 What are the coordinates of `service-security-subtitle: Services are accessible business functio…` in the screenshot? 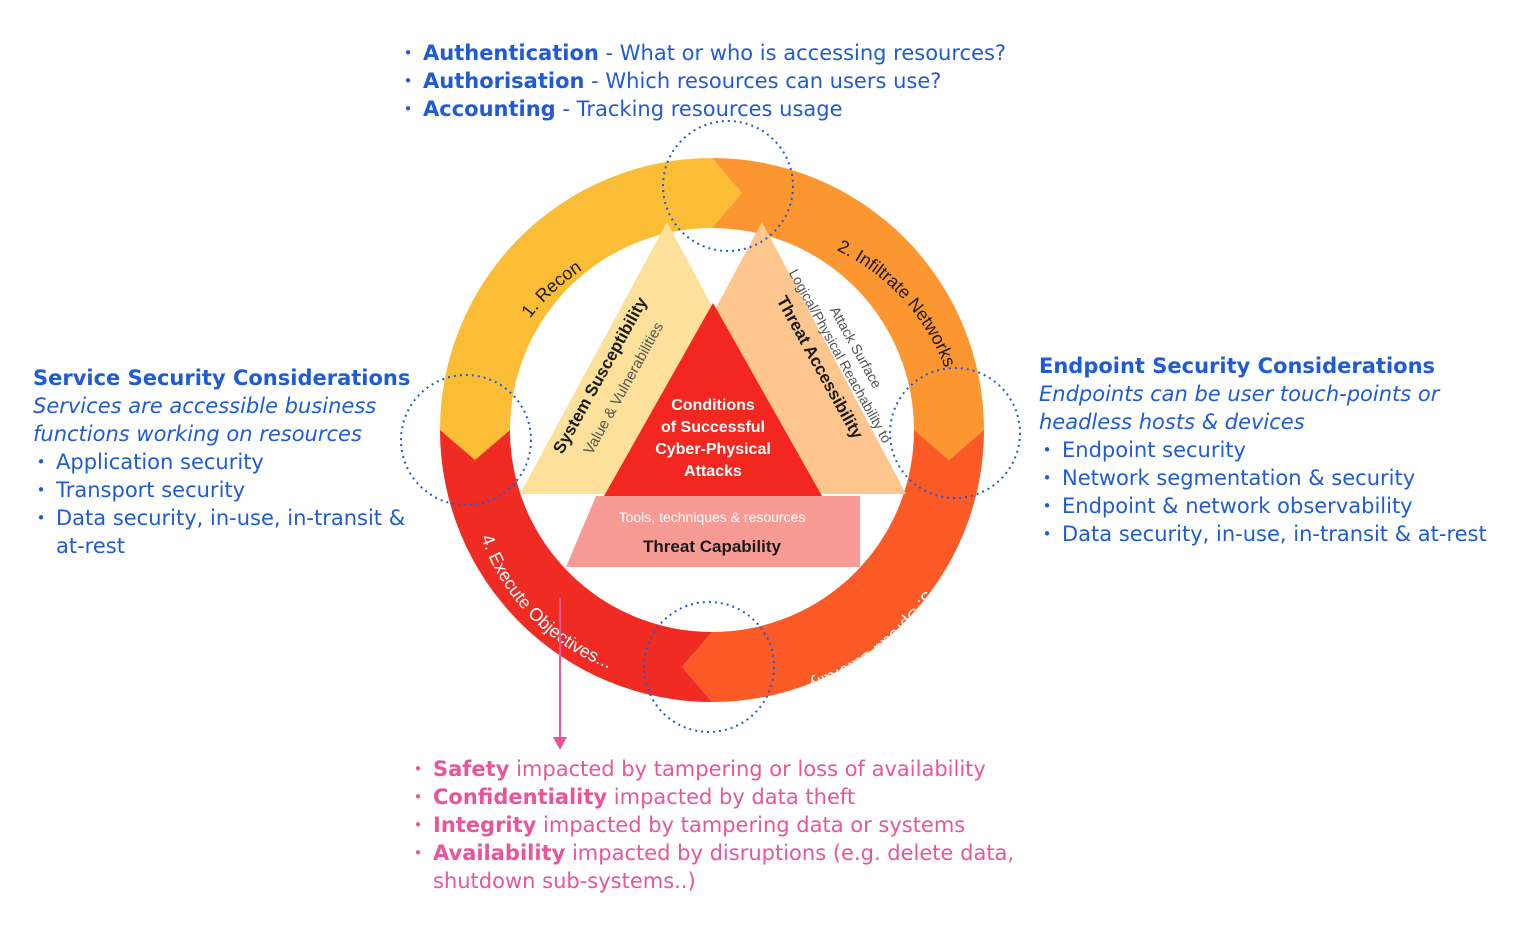 It's located at (205, 420).